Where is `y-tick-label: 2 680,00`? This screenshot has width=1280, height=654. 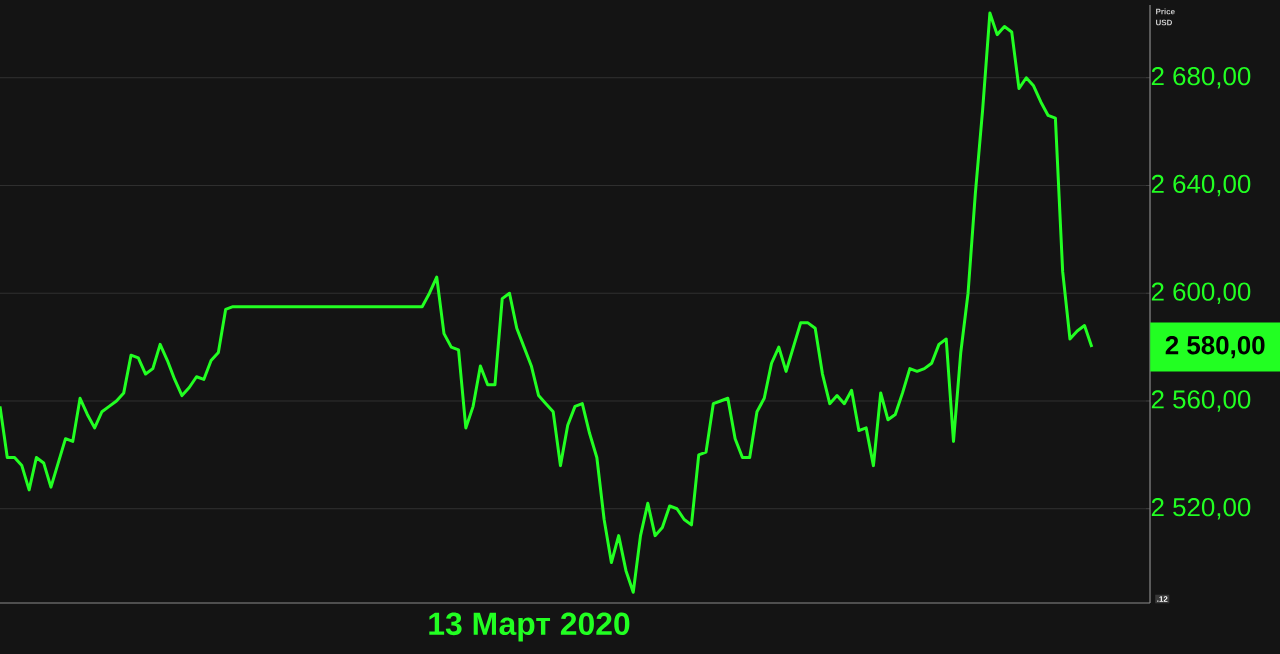 y-tick-label: 2 680,00 is located at coordinates (1201, 78).